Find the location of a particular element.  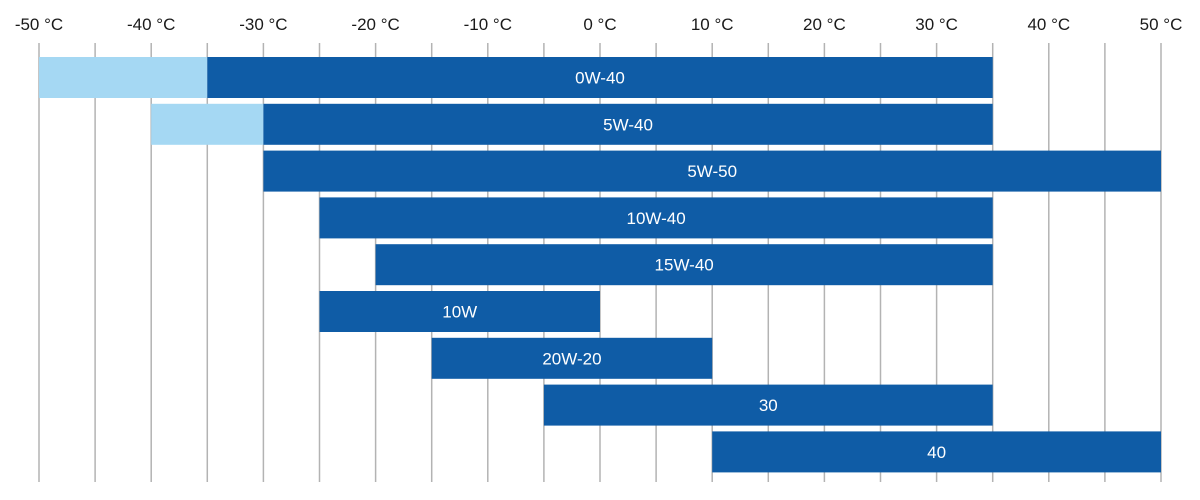

bar-label: 10W-40 is located at coordinates (655, 218).